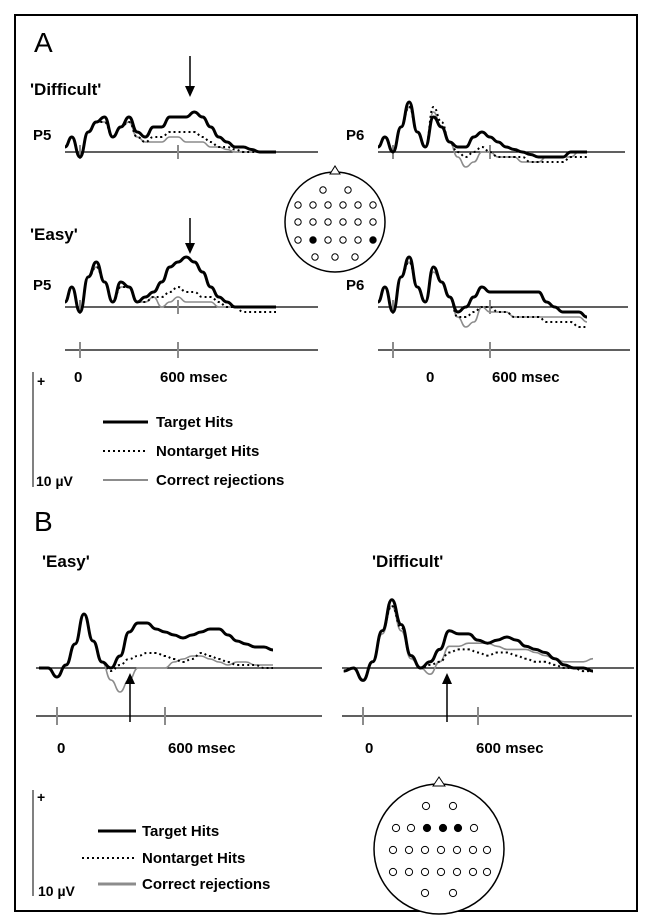 This screenshot has width=650, height=924. I want to click on panel-b-head-map, so click(439, 845).